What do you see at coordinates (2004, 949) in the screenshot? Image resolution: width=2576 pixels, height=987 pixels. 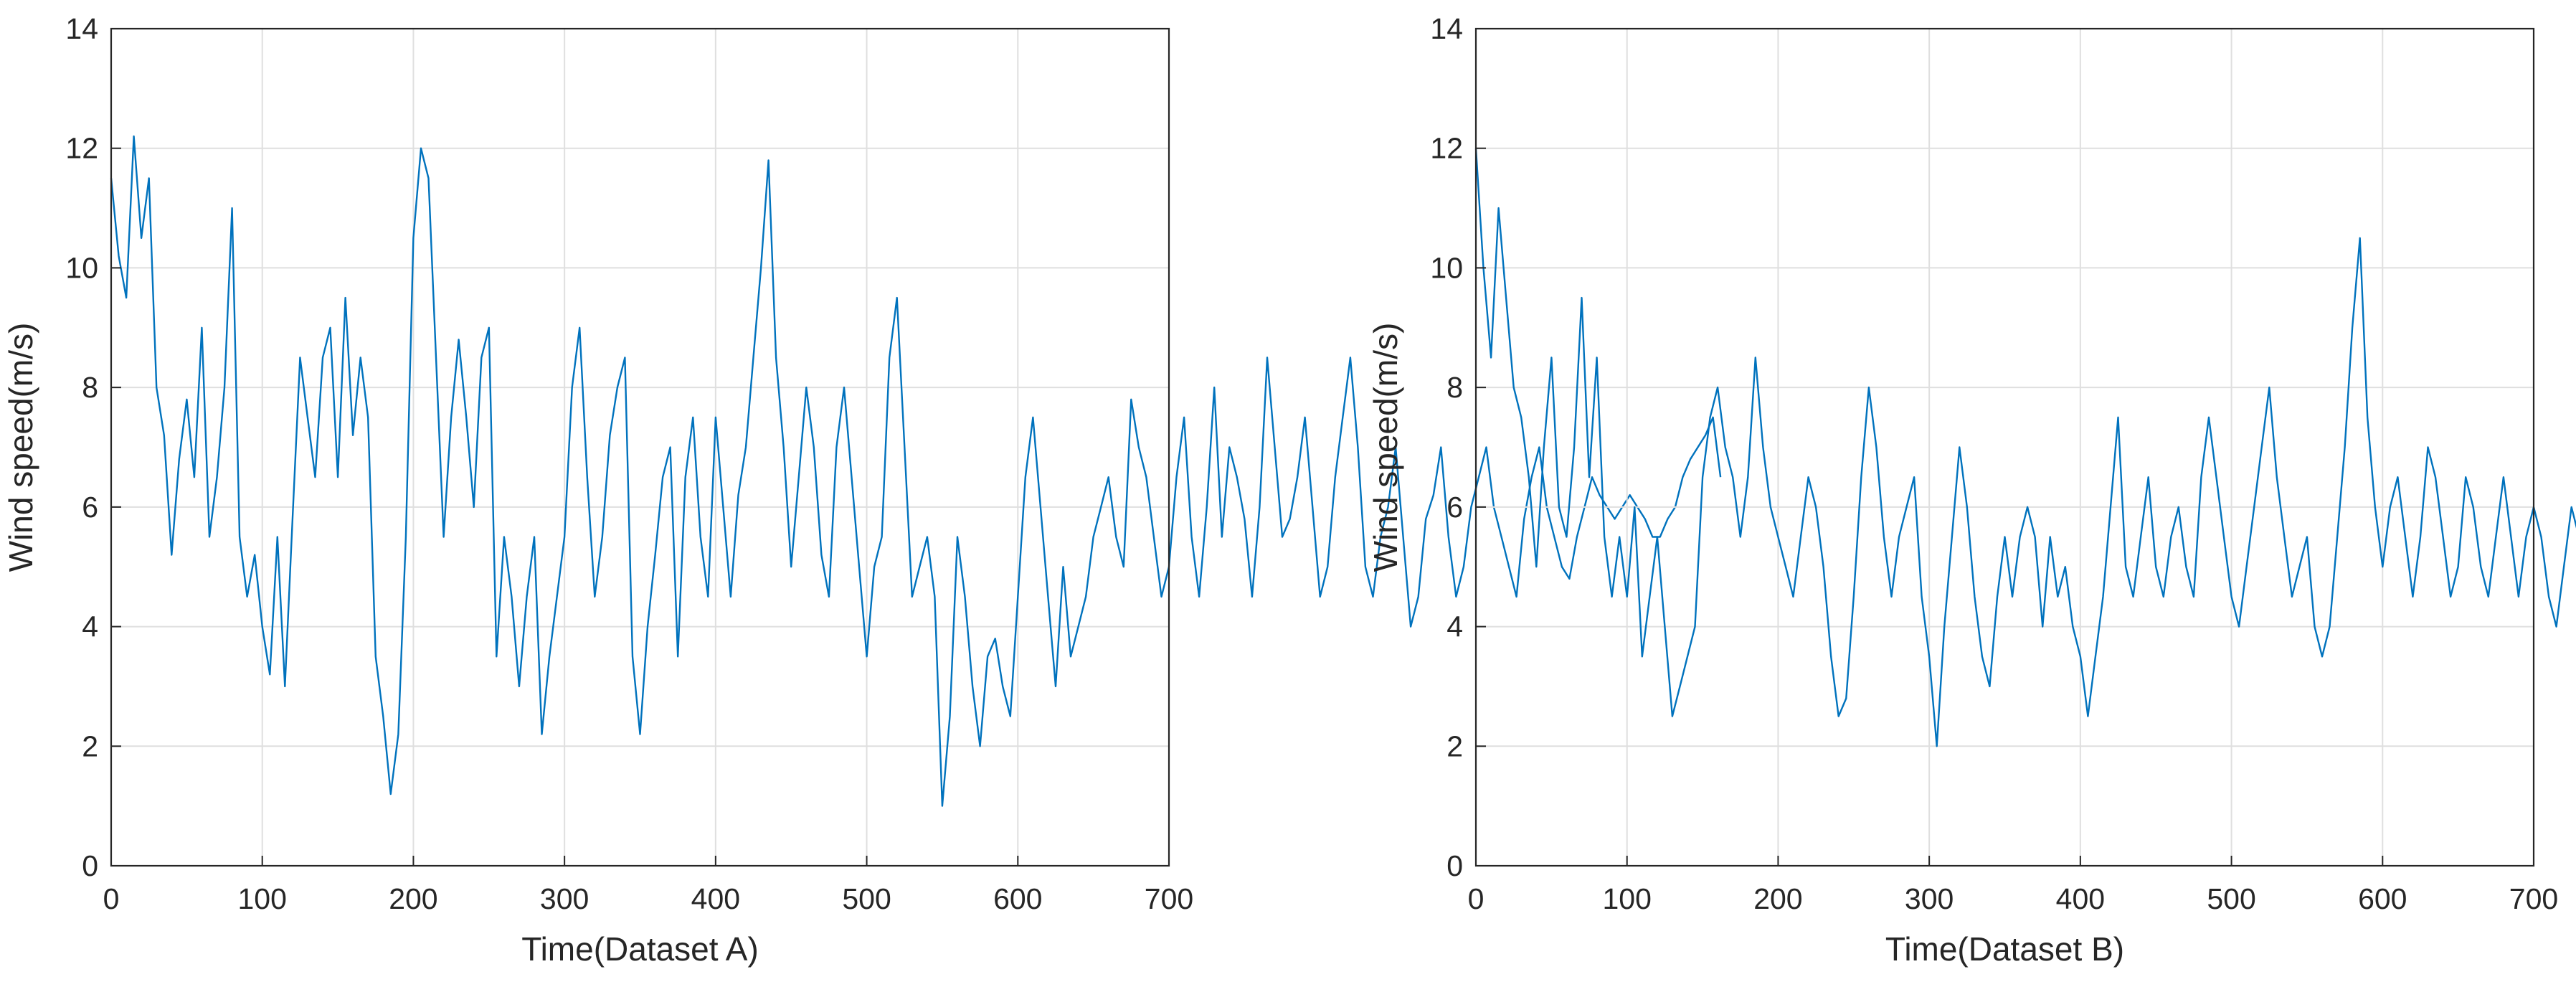 I see `x-axis-label: Time(Dataset B)` at bounding box center [2004, 949].